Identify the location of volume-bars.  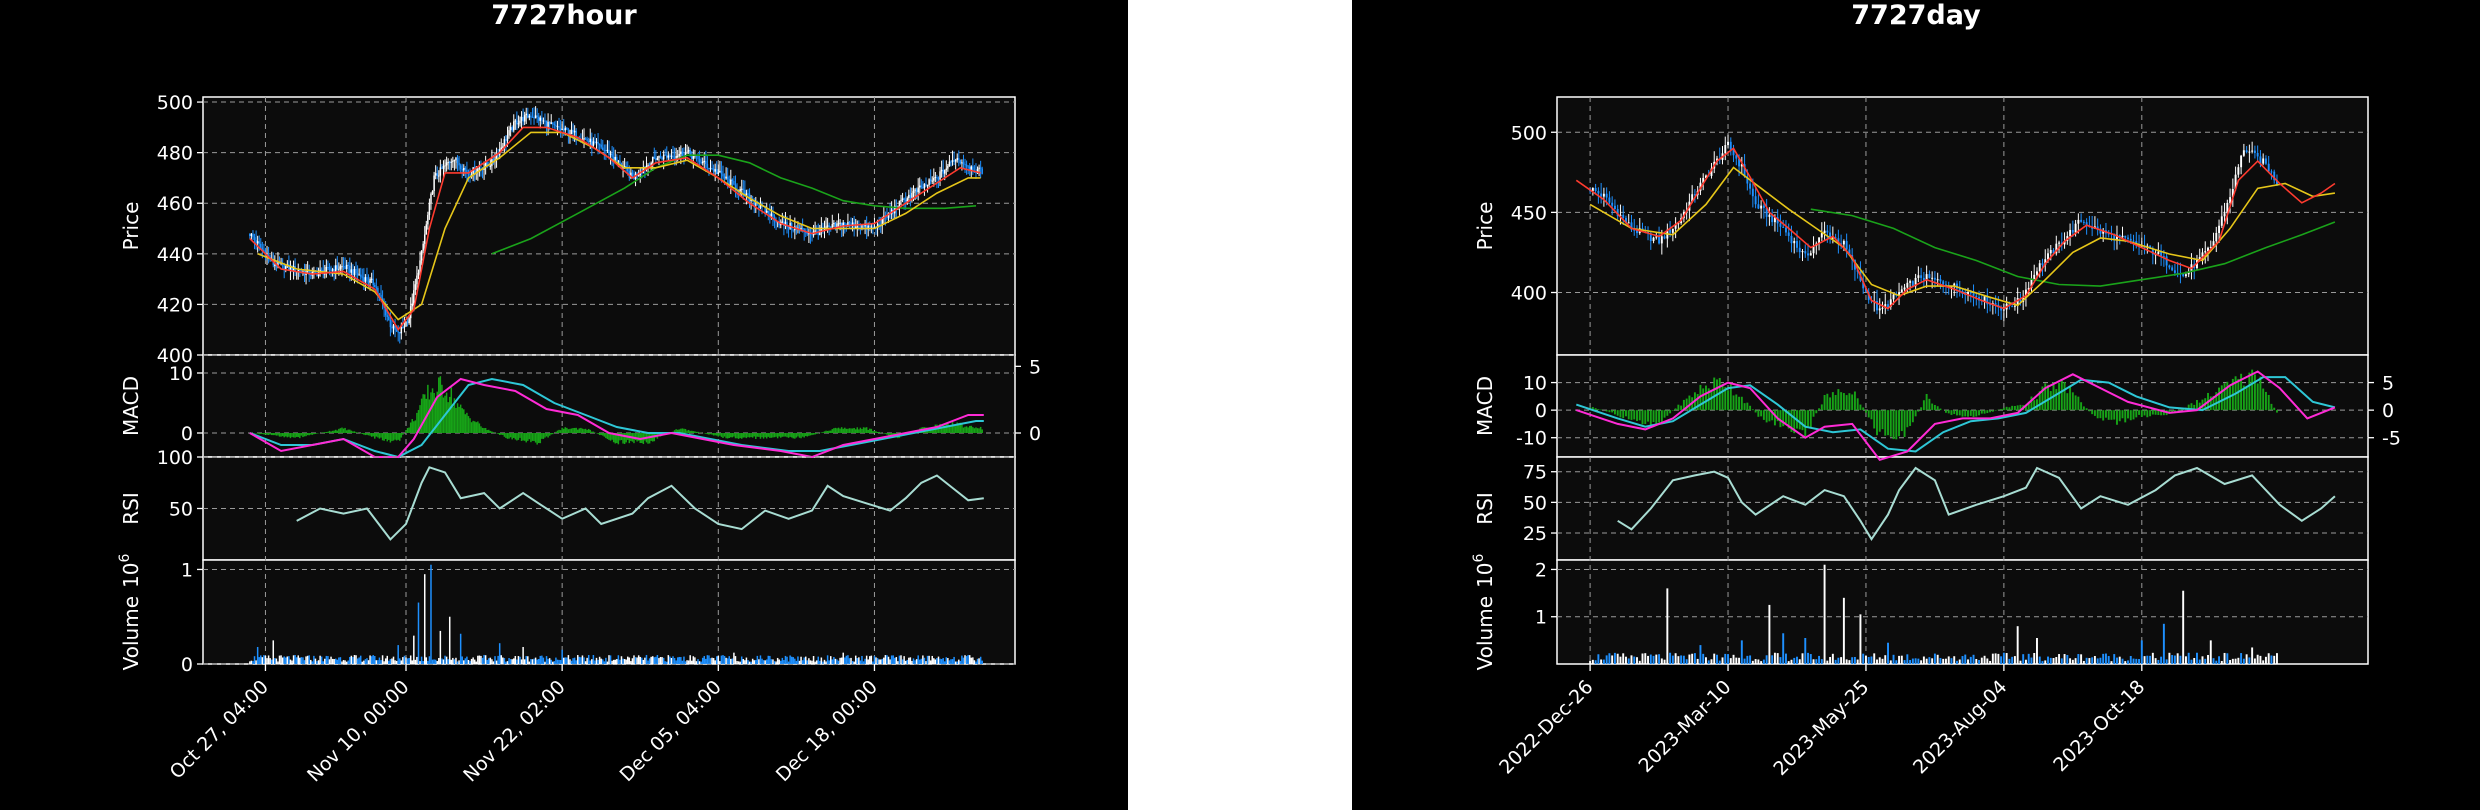
(616, 614).